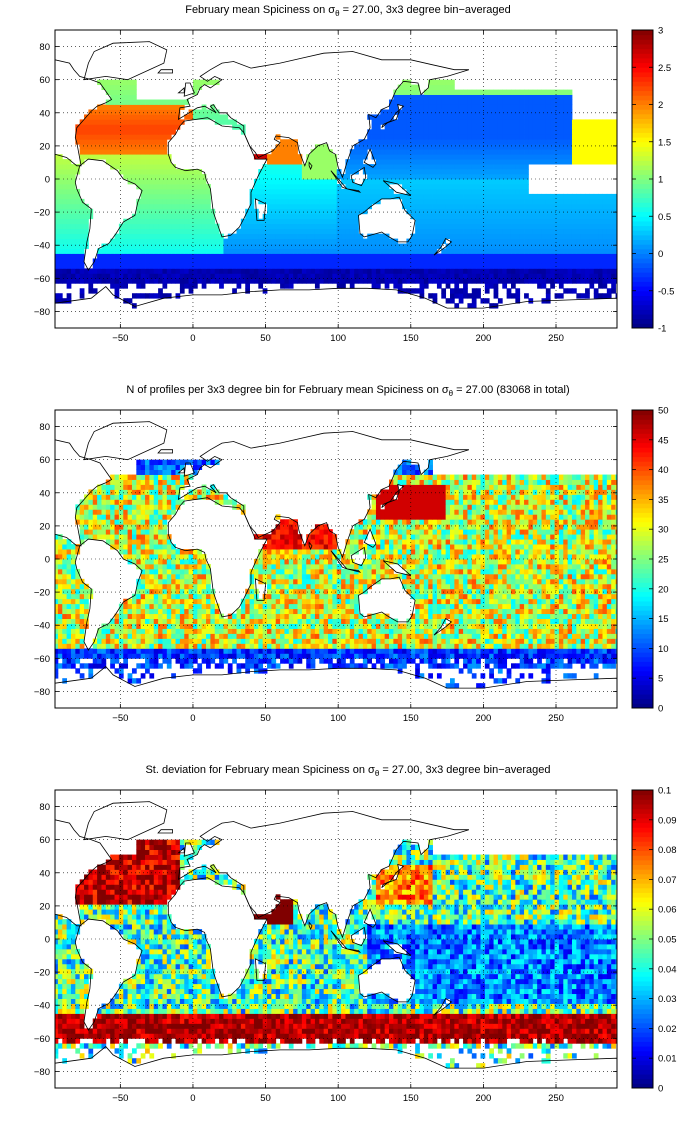  I want to click on x-tick-label: 0, so click(192, 338).